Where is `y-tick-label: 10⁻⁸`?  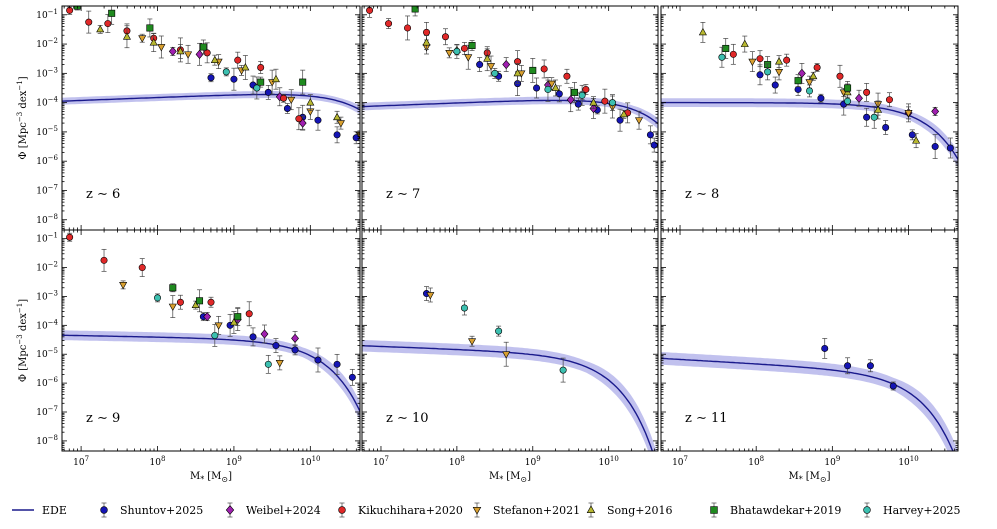 y-tick-label: 10⁻⁸ is located at coordinates (47, 440).